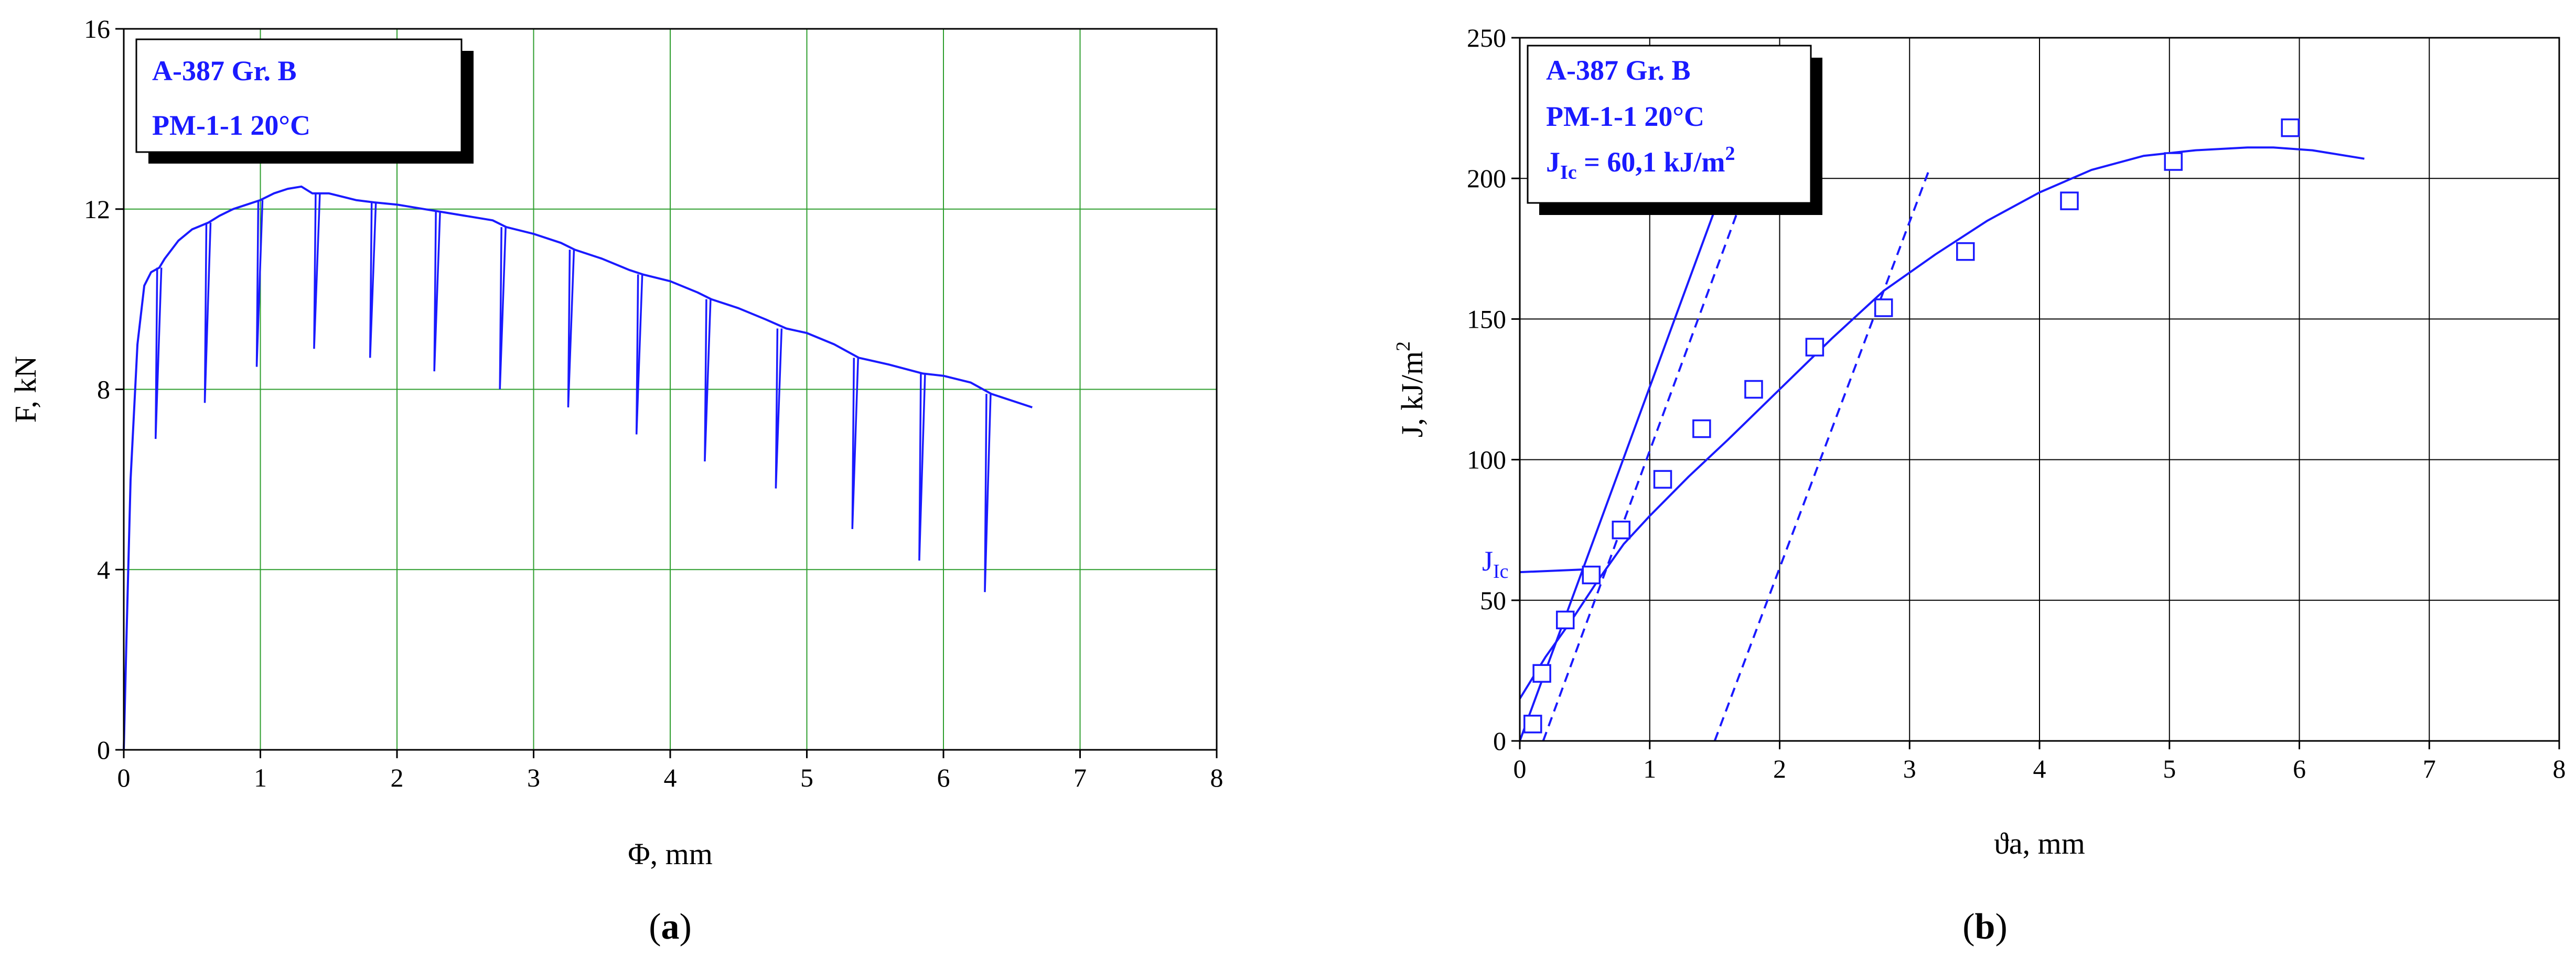 The height and width of the screenshot is (958, 2576). What do you see at coordinates (397, 777) in the screenshot?
I see `a-x-tick-label: 2` at bounding box center [397, 777].